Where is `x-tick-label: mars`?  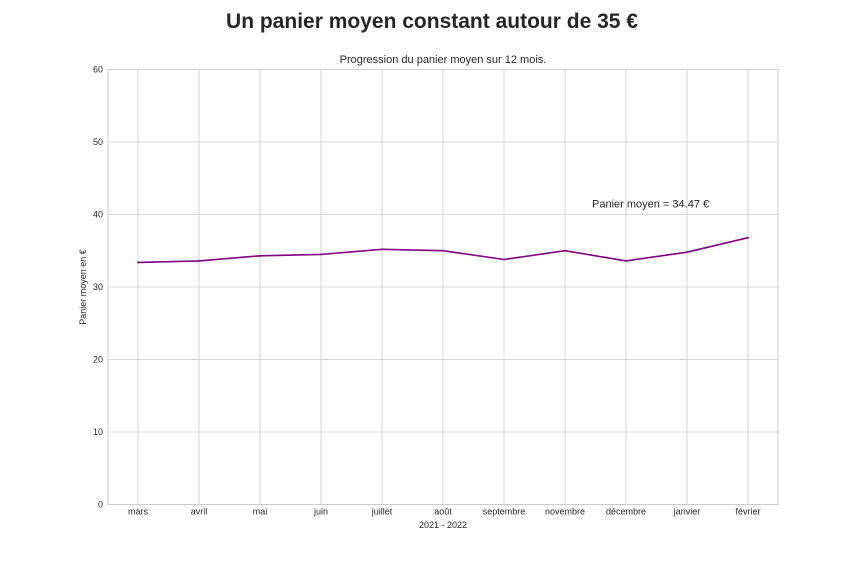 x-tick-label: mars is located at coordinates (138, 512).